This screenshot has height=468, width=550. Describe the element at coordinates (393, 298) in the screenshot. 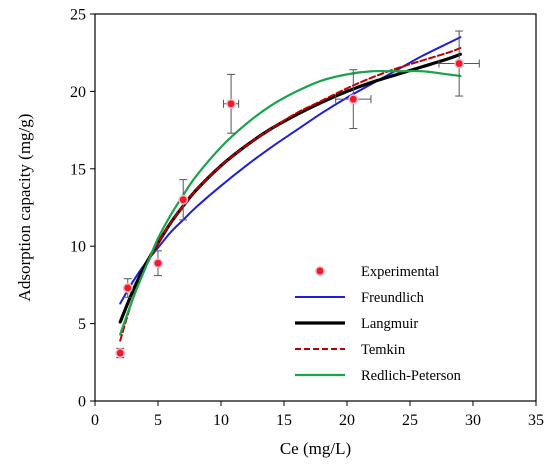

I see `legend-label-freundlich: Freundlich` at that location.